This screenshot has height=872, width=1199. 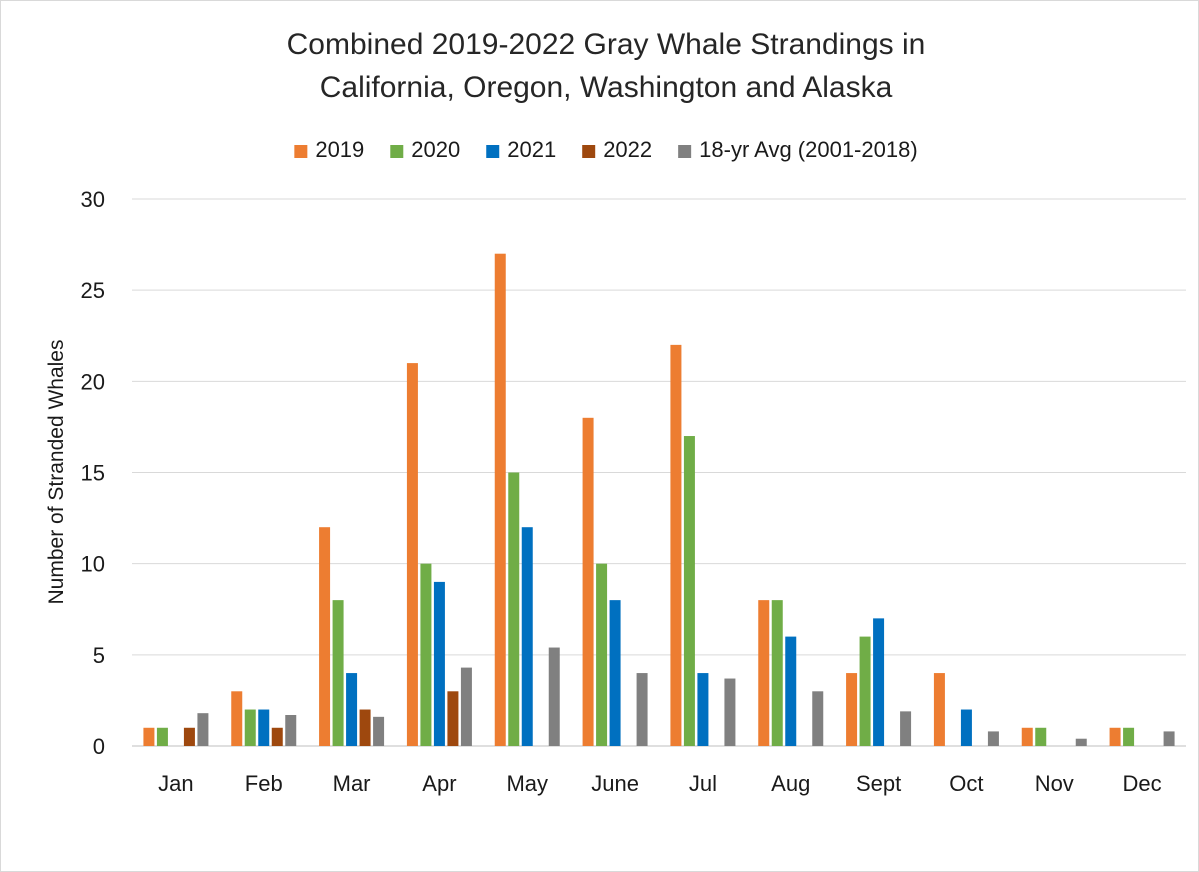 What do you see at coordinates (878, 783) in the screenshot?
I see `x-tick-label: Sept` at bounding box center [878, 783].